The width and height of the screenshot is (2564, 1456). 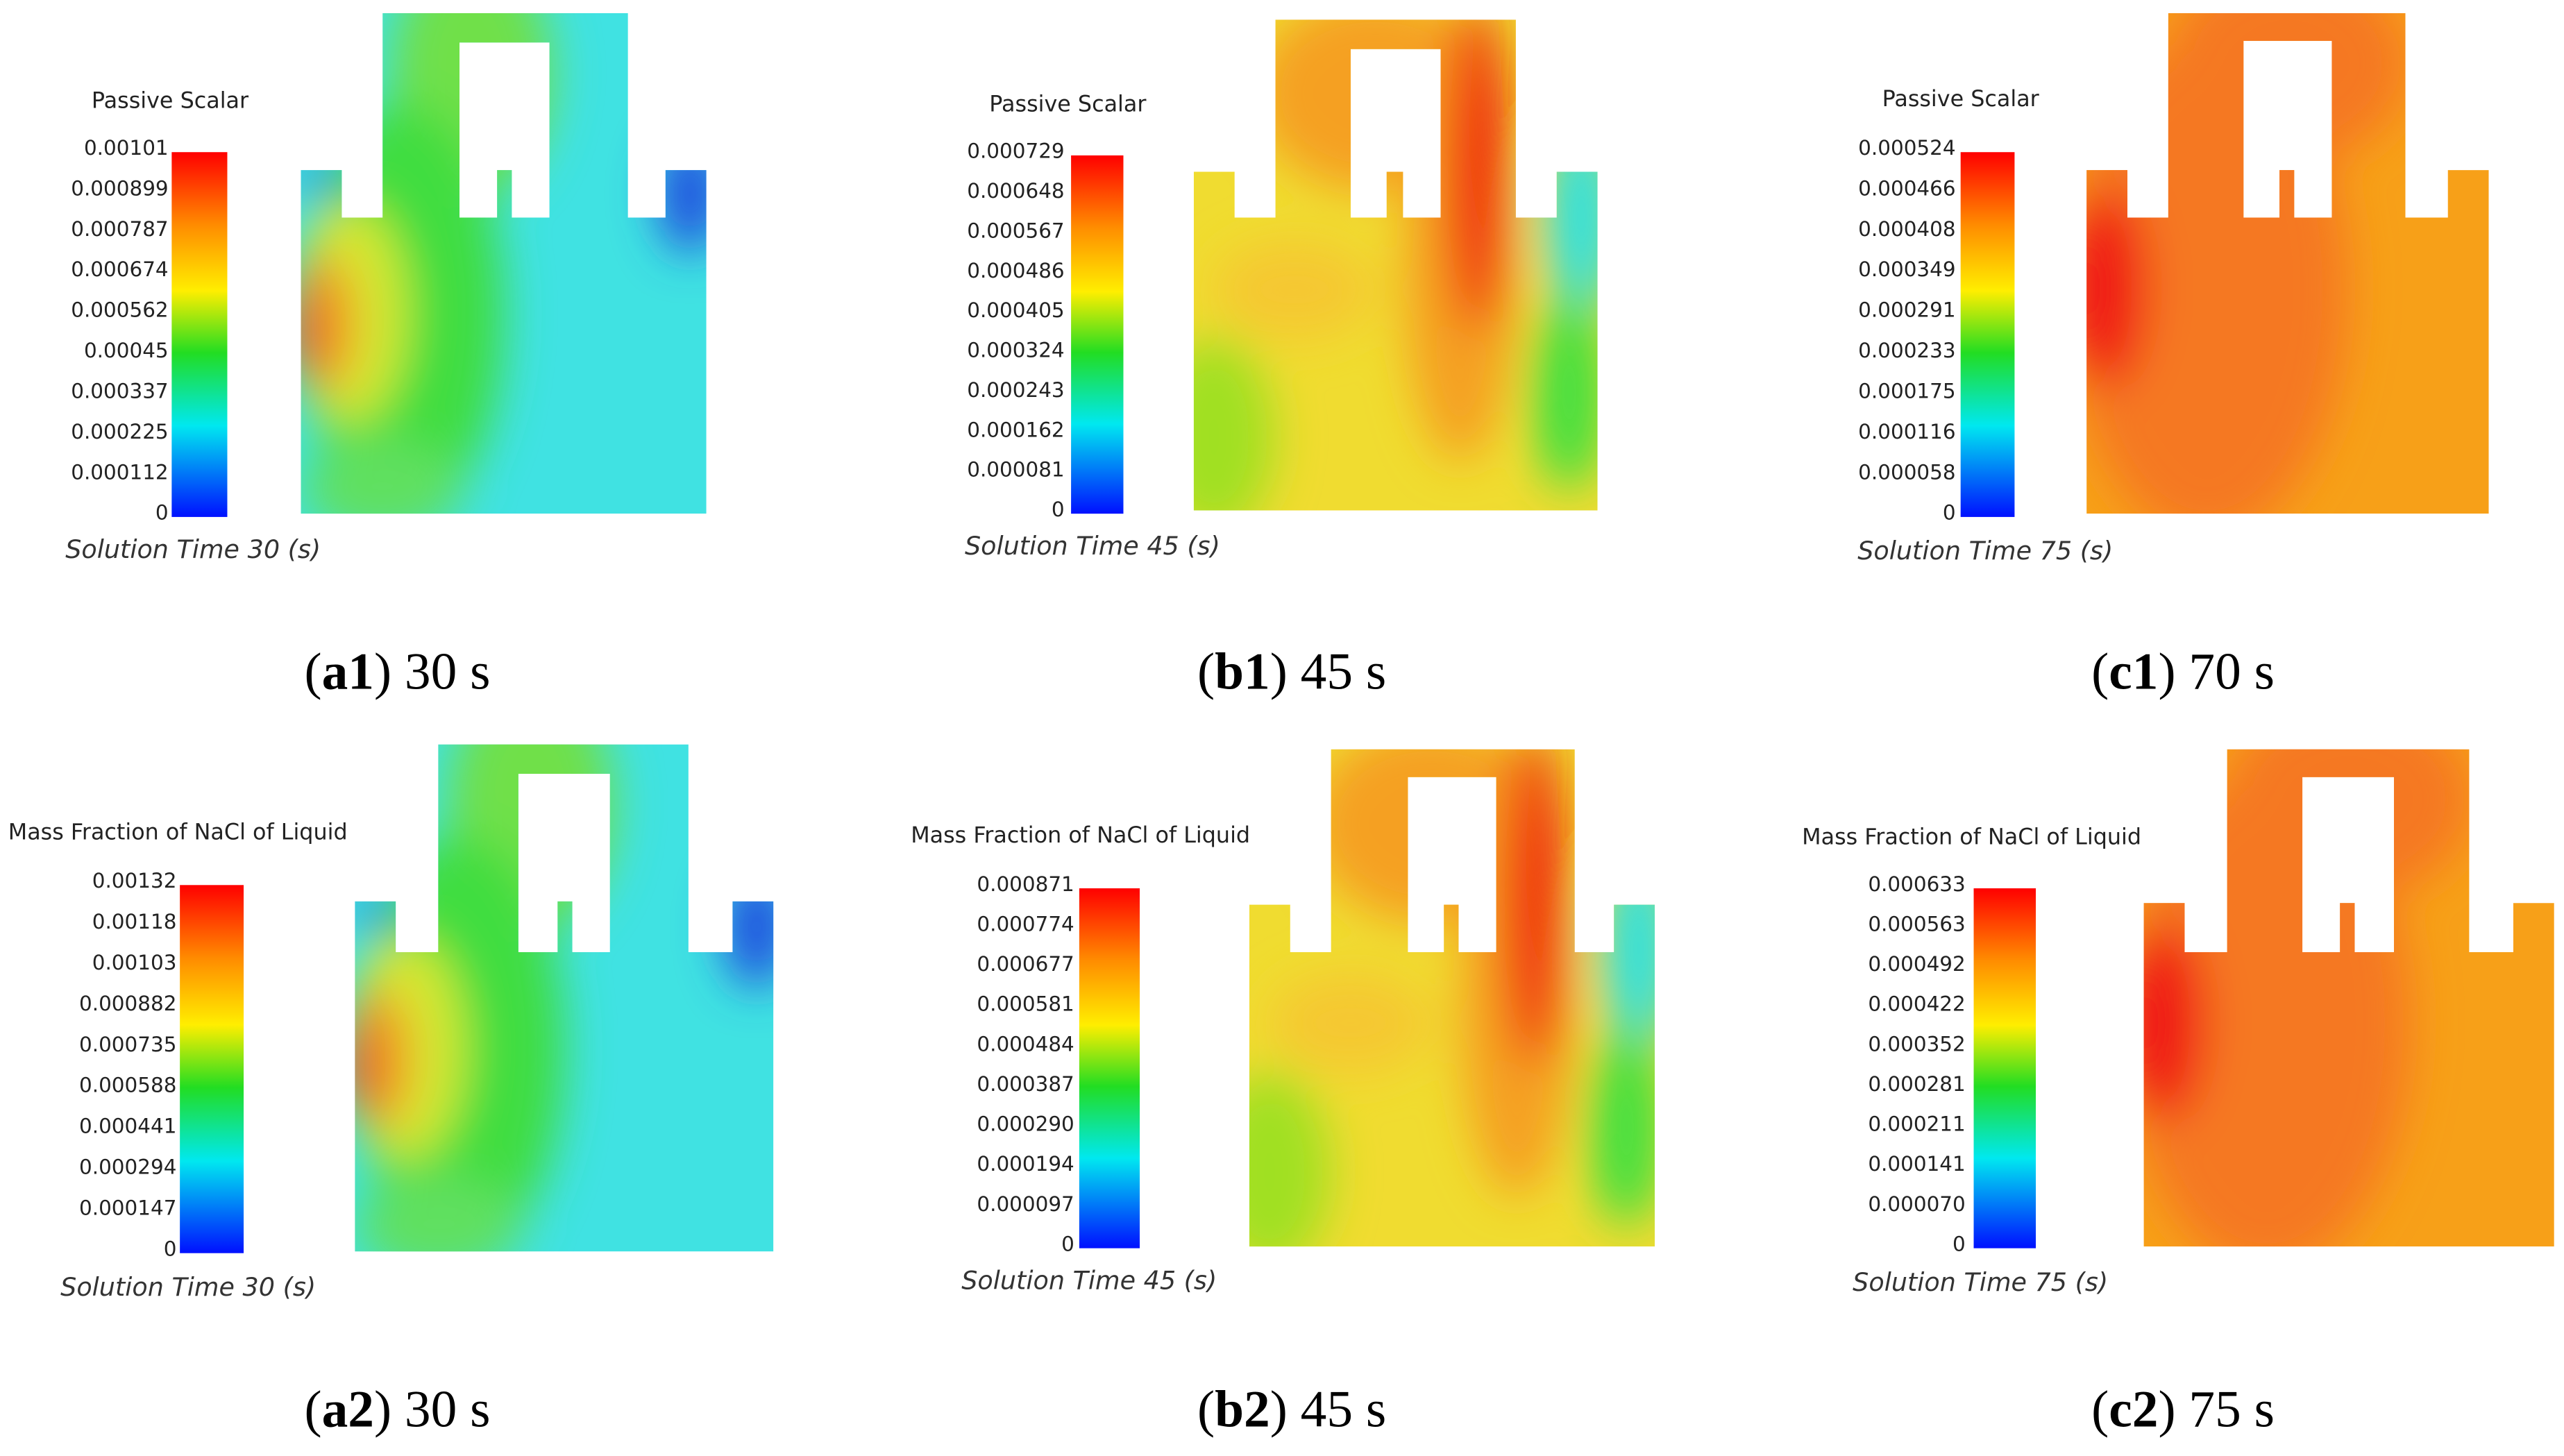 What do you see at coordinates (119, 229) in the screenshot?
I see `legend-label: 0.000787` at bounding box center [119, 229].